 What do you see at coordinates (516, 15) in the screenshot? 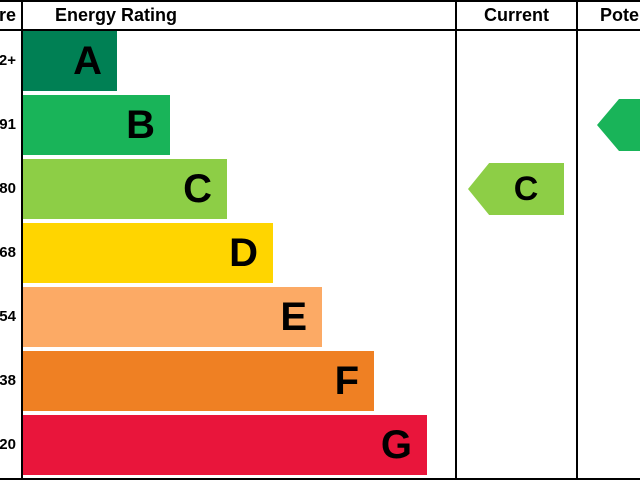
I see `current-column-header: Current` at bounding box center [516, 15].